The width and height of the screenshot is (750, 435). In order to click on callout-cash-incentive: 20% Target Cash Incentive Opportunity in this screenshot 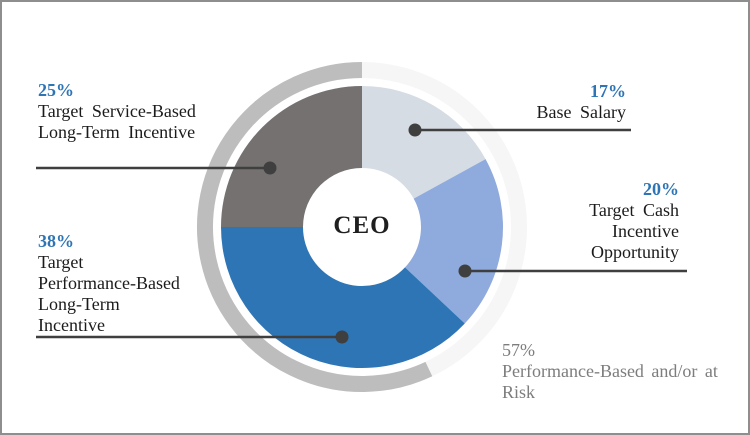, I will do `click(634, 221)`.